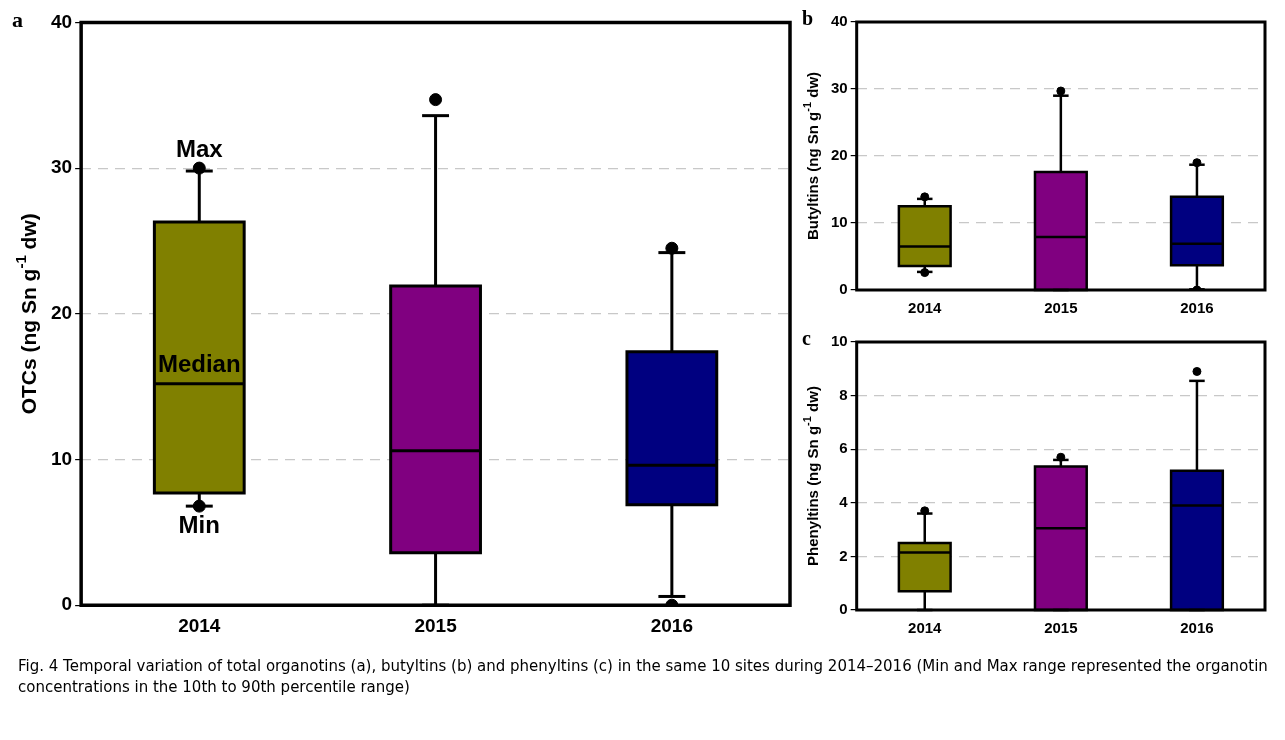 The height and width of the screenshot is (740, 1285). Describe the element at coordinates (843, 448) in the screenshot. I see `y-tick-label: 6` at that location.